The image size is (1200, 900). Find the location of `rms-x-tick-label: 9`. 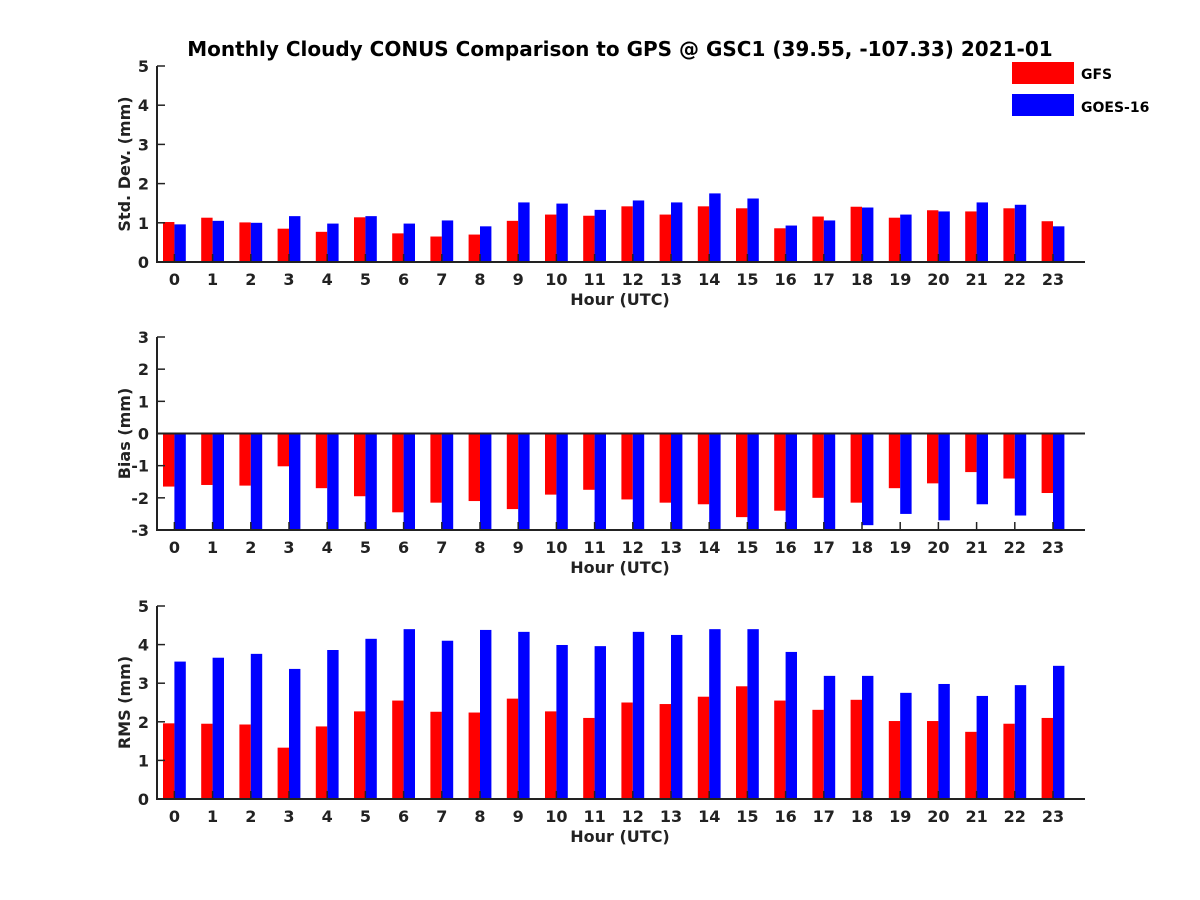

rms-x-tick-label: 9 is located at coordinates (518, 816).